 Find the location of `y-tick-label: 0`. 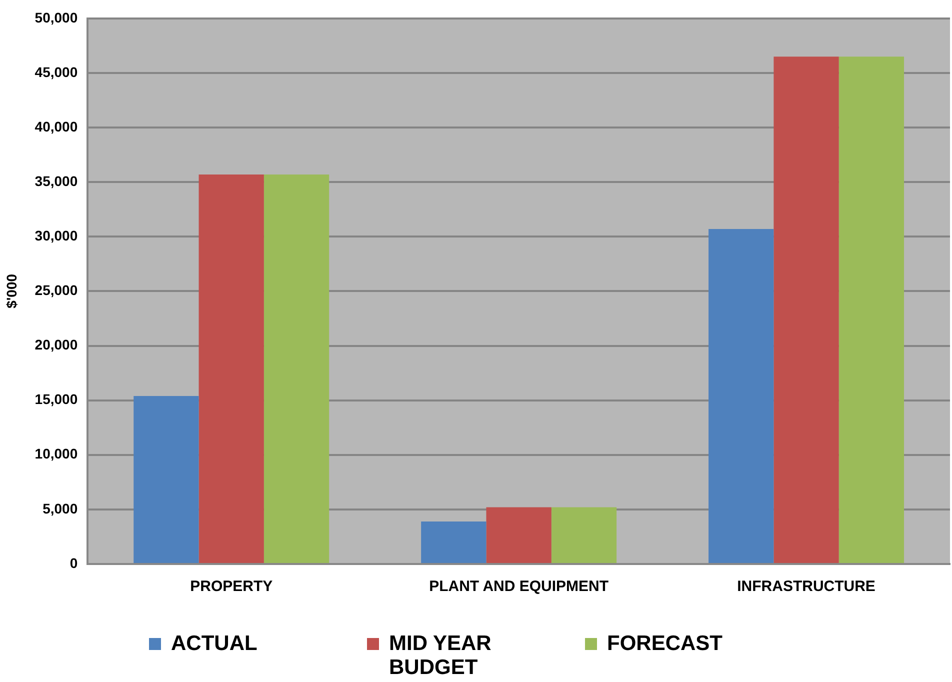

y-tick-label: 0 is located at coordinates (74, 562).